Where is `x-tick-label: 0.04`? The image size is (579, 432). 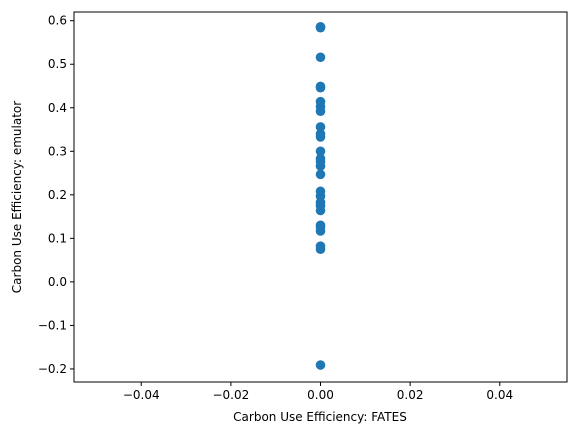 x-tick-label: 0.04 is located at coordinates (499, 395).